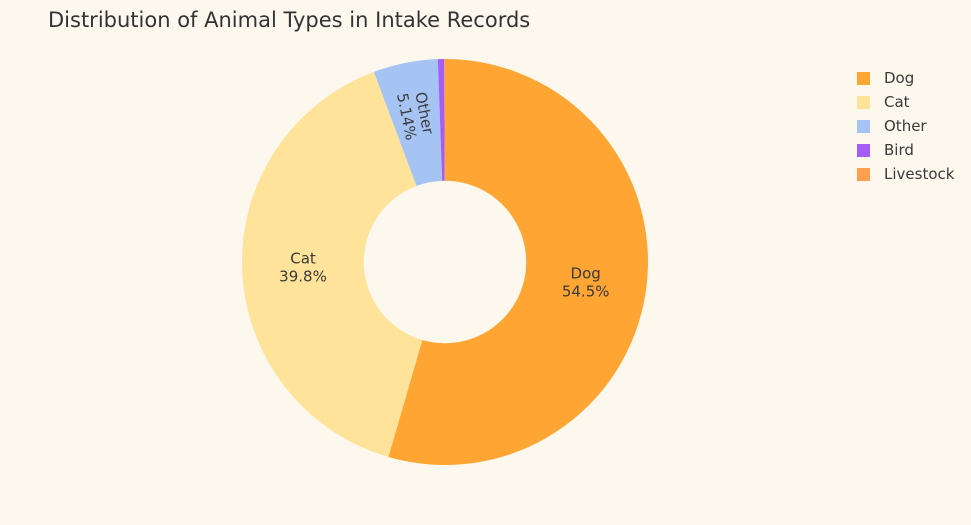 Image resolution: width=971 pixels, height=525 pixels. I want to click on slice-bird, so click(441, 120).